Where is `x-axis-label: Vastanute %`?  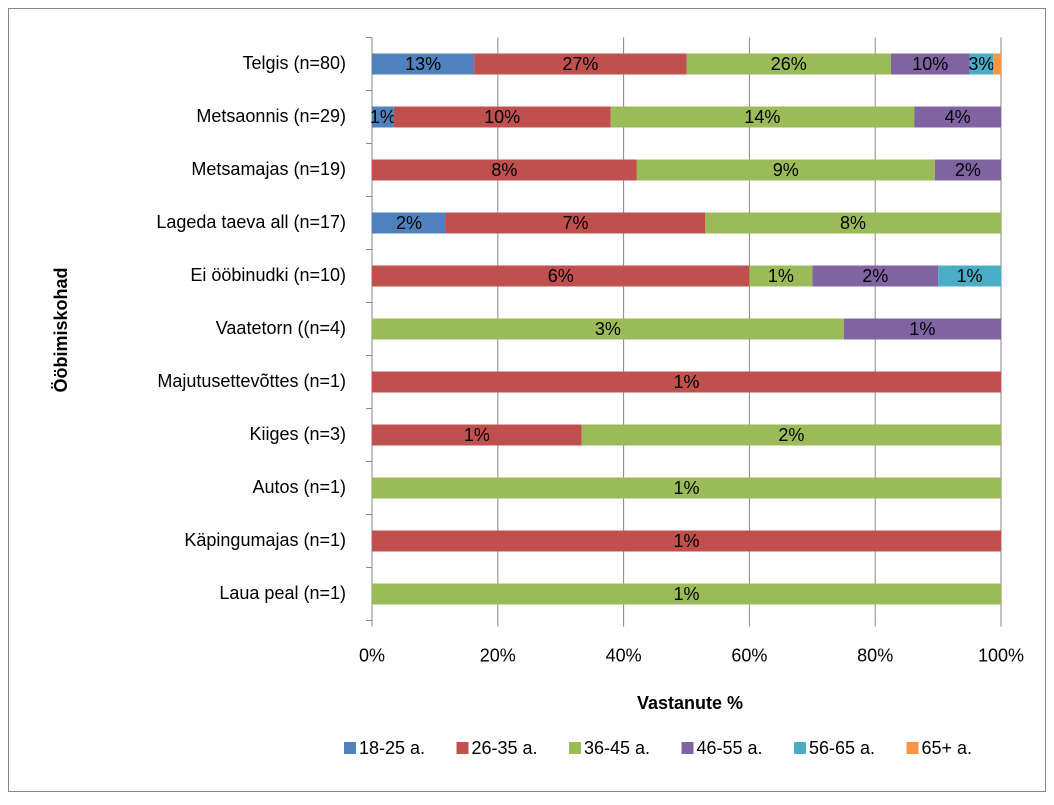
x-axis-label: Vastanute % is located at coordinates (690, 703).